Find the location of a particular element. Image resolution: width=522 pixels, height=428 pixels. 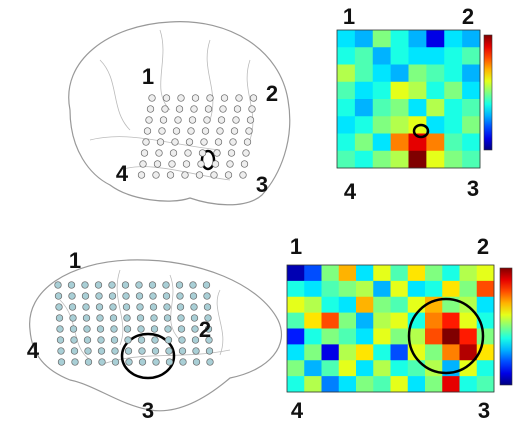

region-label: 3 is located at coordinates (262, 184).